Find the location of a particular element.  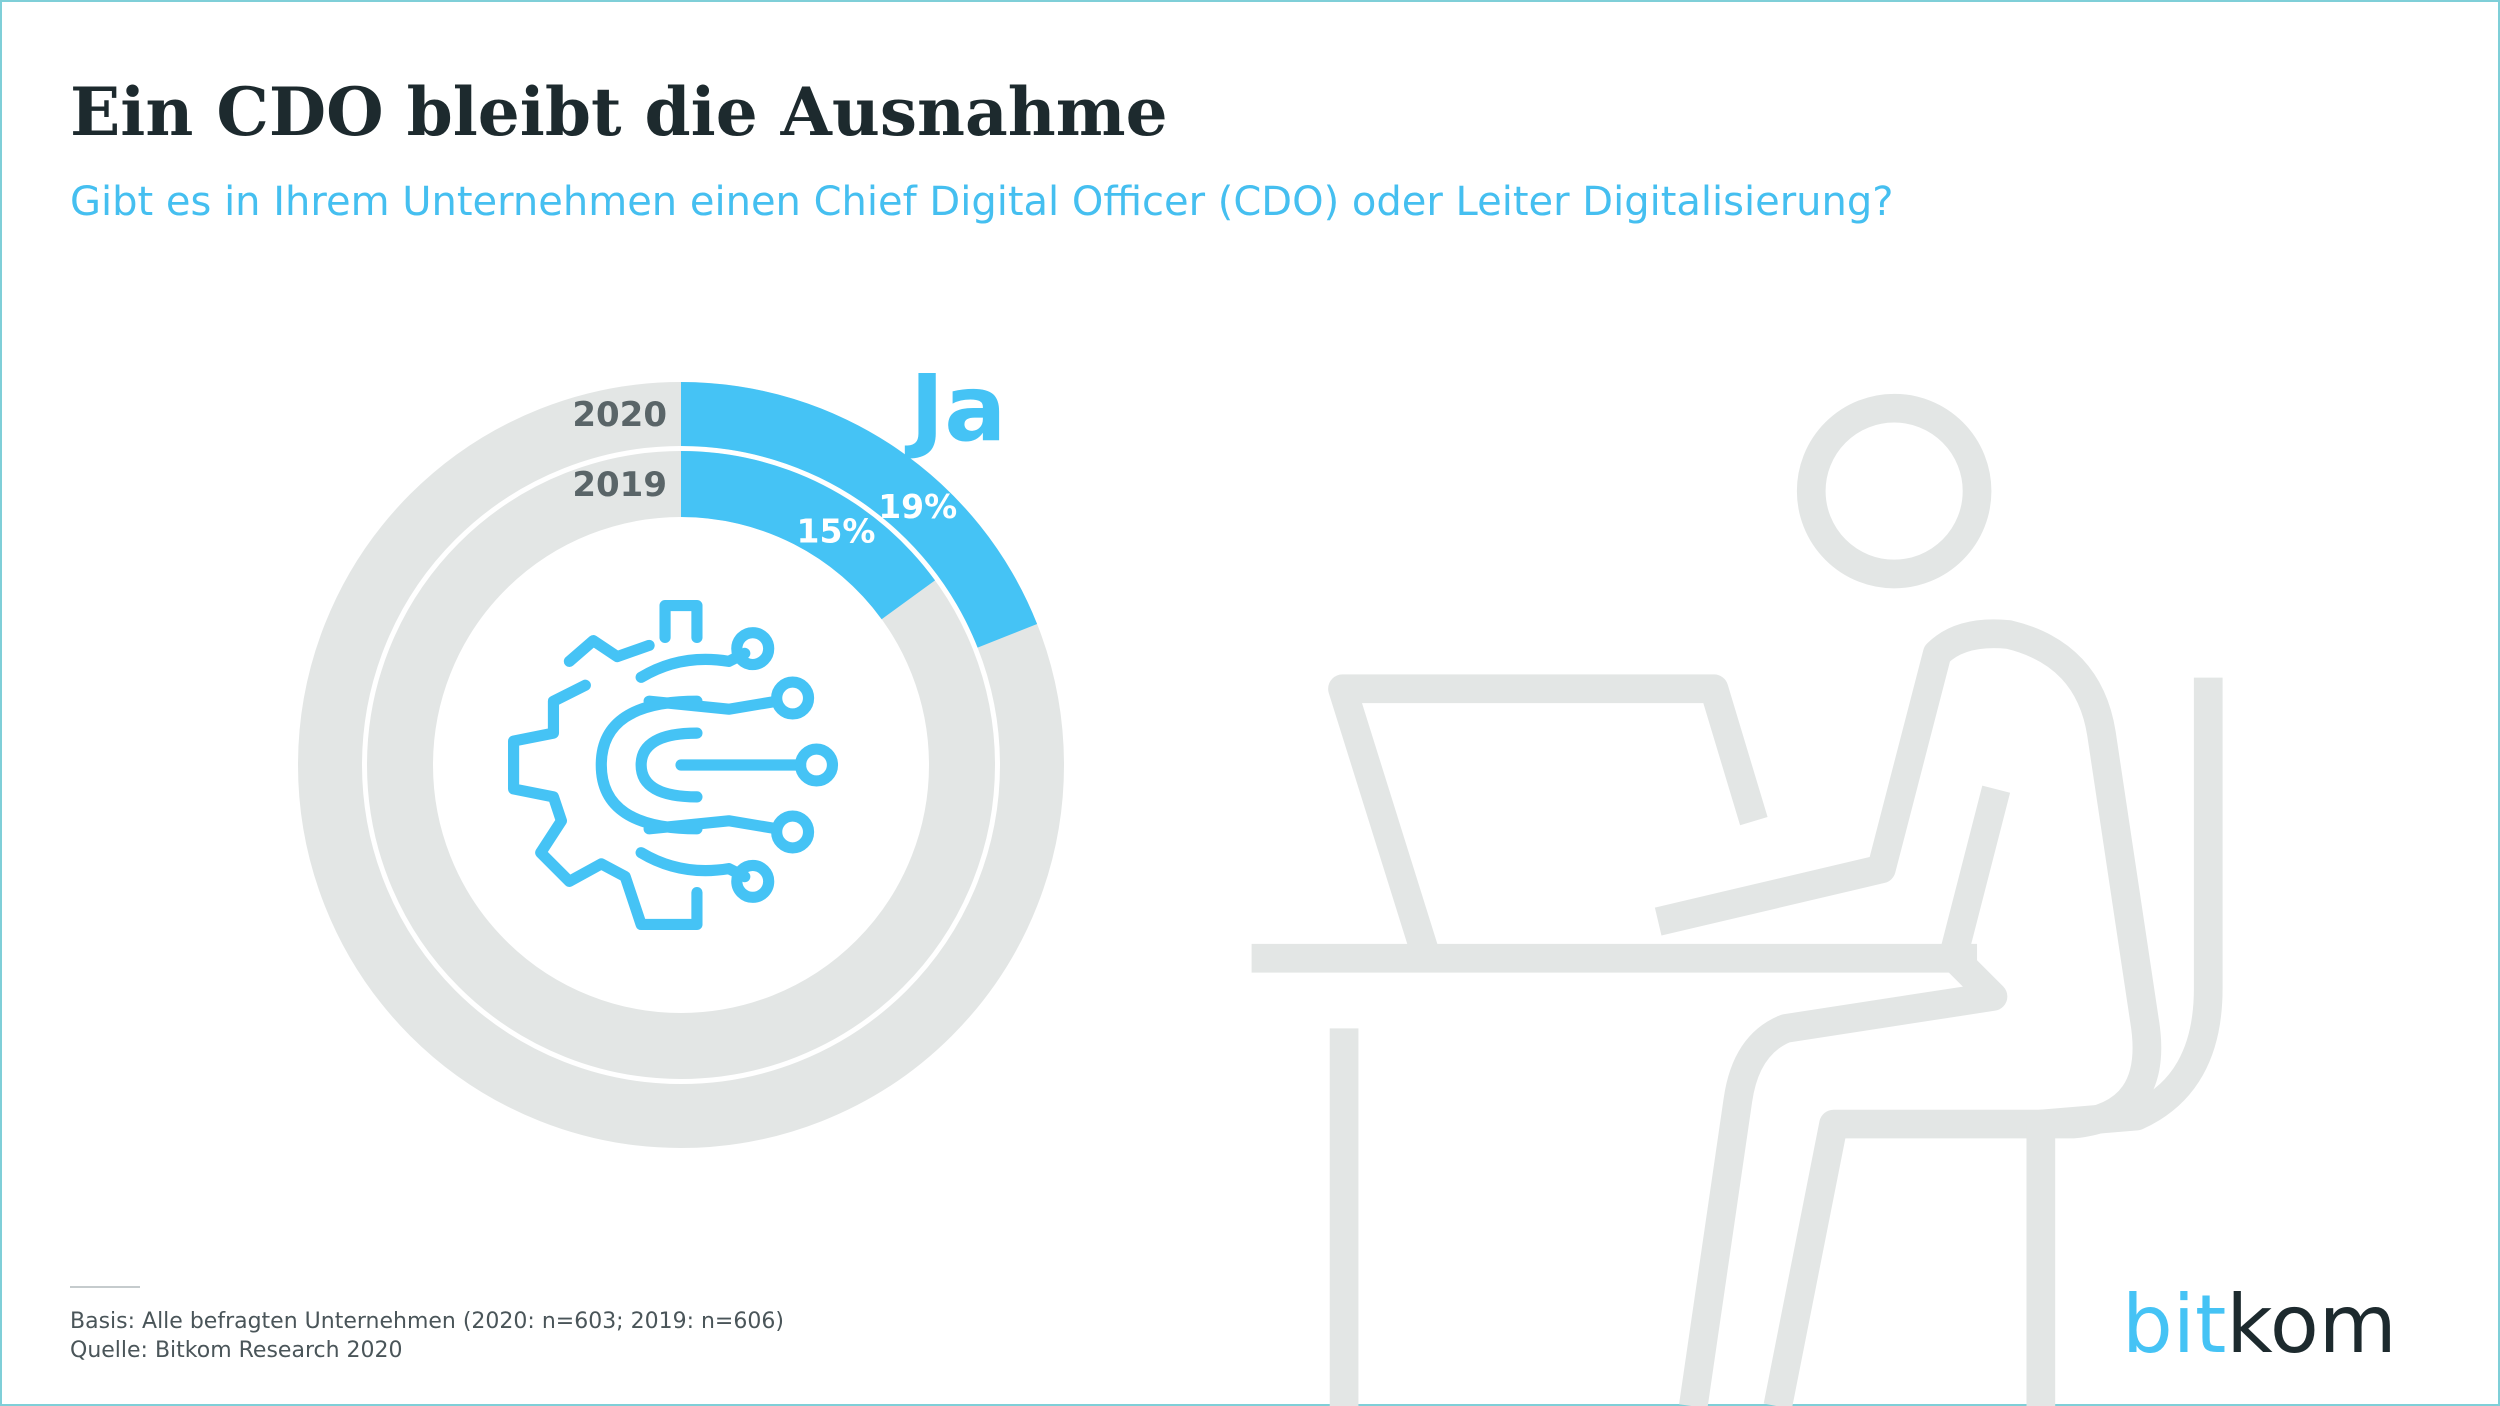

ring-label: 2020 is located at coordinates (619, 415).